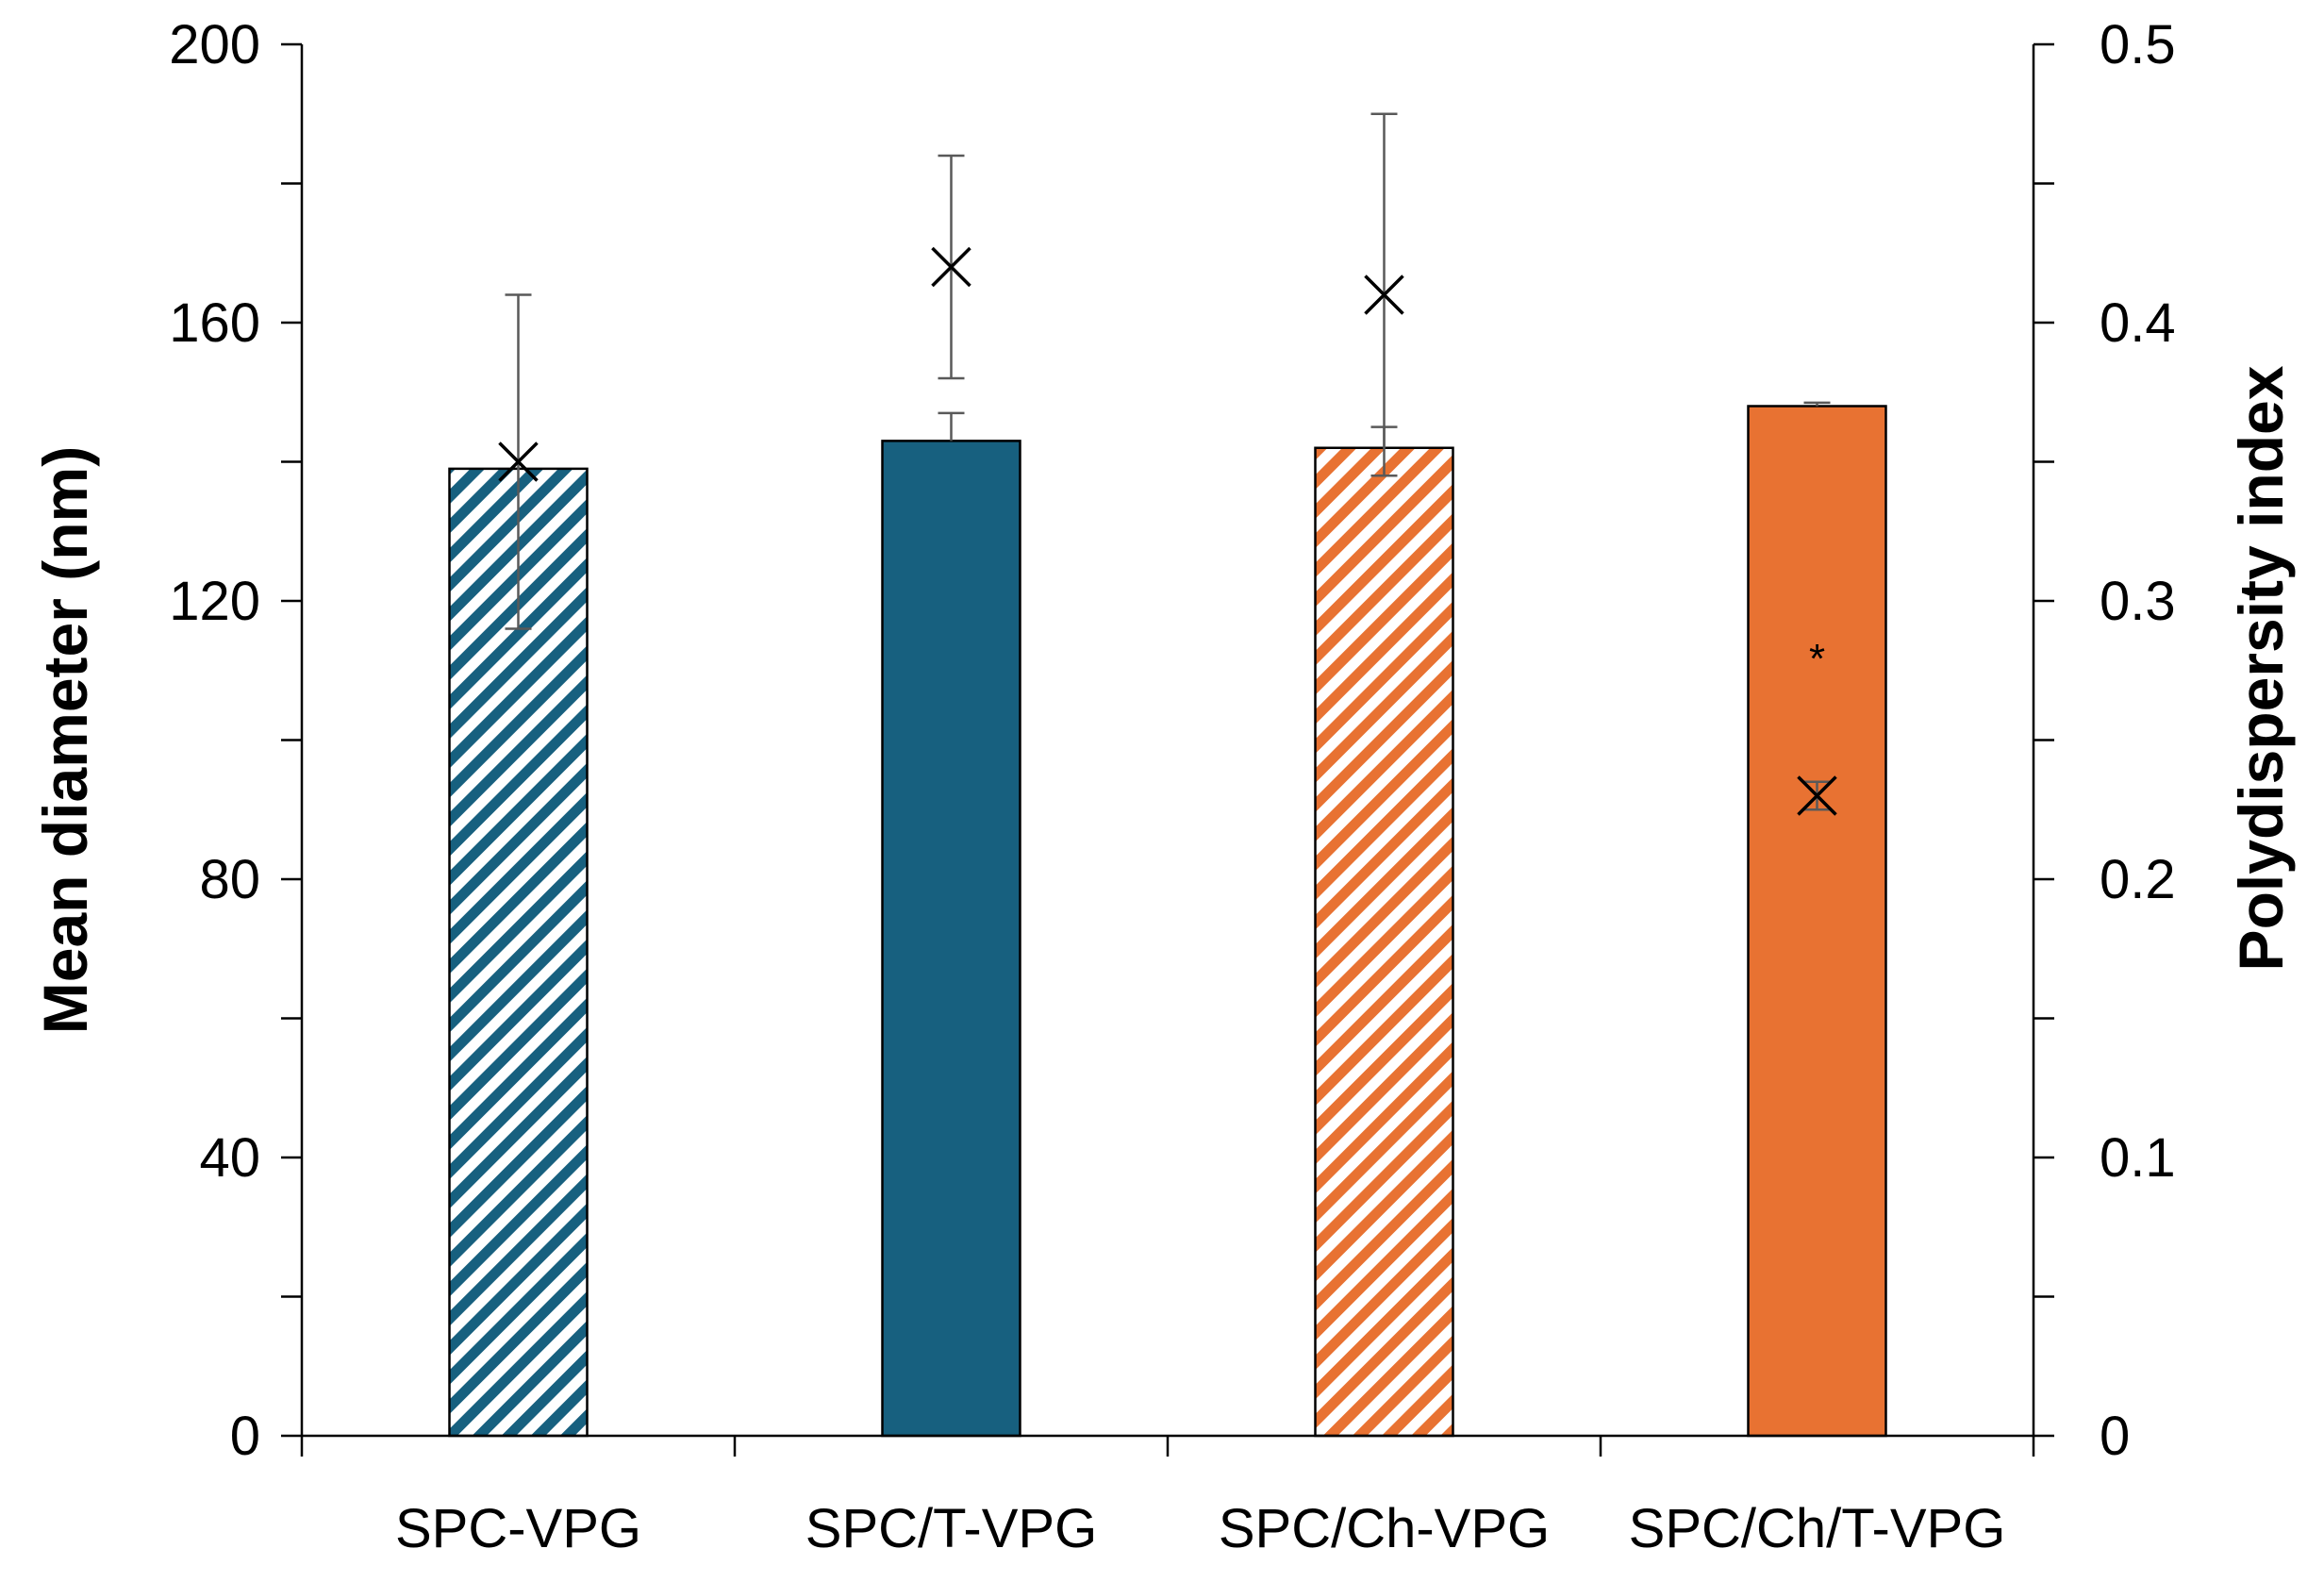 The image size is (2324, 1582). What do you see at coordinates (518, 1528) in the screenshot?
I see `x-tick-label: SPC-VPG` at bounding box center [518, 1528].